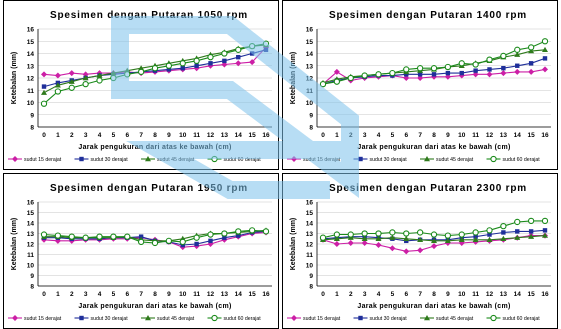  Describe the element at coordinates (72, 135) in the screenshot. I see `x-tick-label: 2` at that location.